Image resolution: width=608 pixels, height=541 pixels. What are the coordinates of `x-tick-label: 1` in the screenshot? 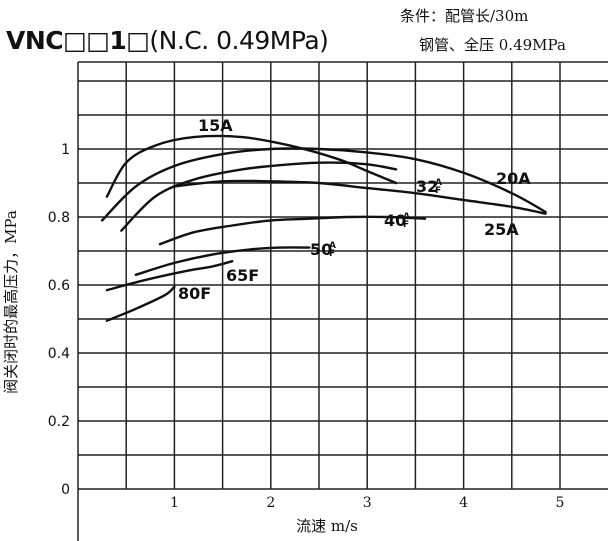 It's located at (174, 503).